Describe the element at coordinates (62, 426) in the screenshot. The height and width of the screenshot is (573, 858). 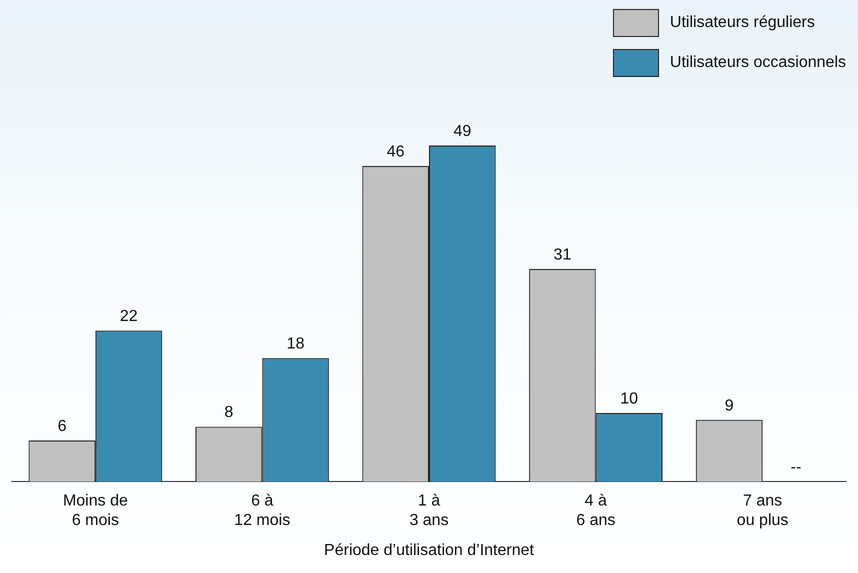
I see `data-label: 6` at that location.